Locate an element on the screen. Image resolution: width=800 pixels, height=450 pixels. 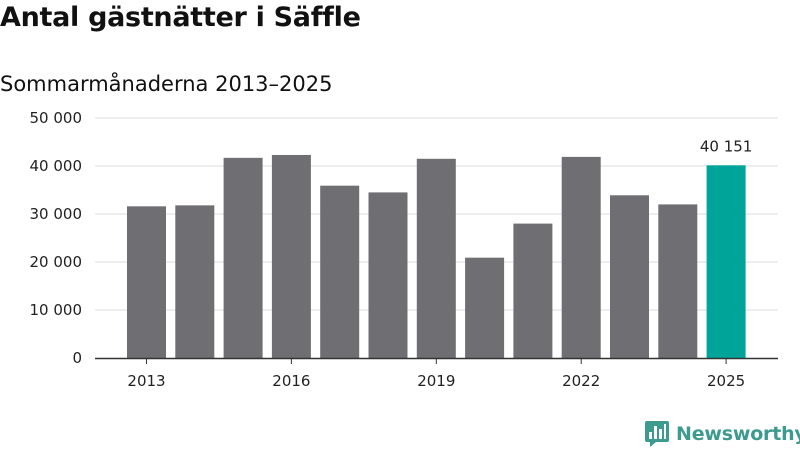
y-tick-label: 10 000 is located at coordinates (56, 310).